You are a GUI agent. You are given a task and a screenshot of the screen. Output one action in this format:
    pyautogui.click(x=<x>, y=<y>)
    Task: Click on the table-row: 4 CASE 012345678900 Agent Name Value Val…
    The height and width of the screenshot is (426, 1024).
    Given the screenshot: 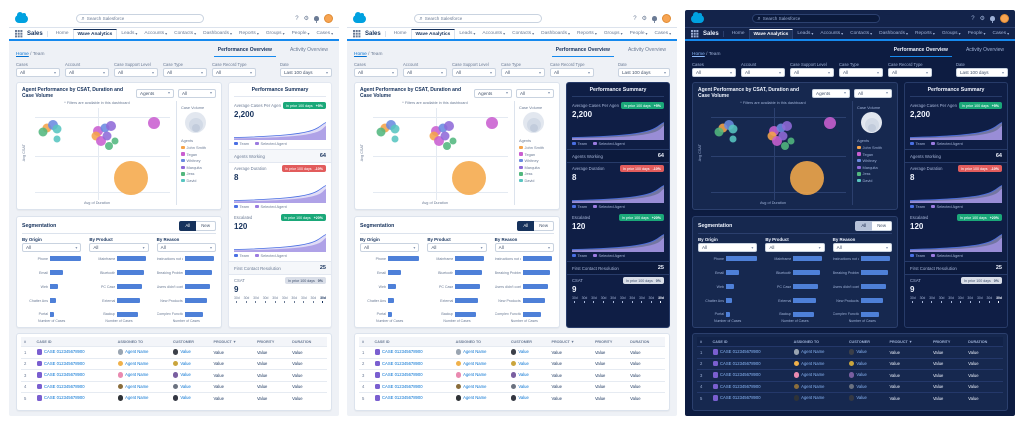 What is the action you would take?
    pyautogui.click(x=850, y=386)
    